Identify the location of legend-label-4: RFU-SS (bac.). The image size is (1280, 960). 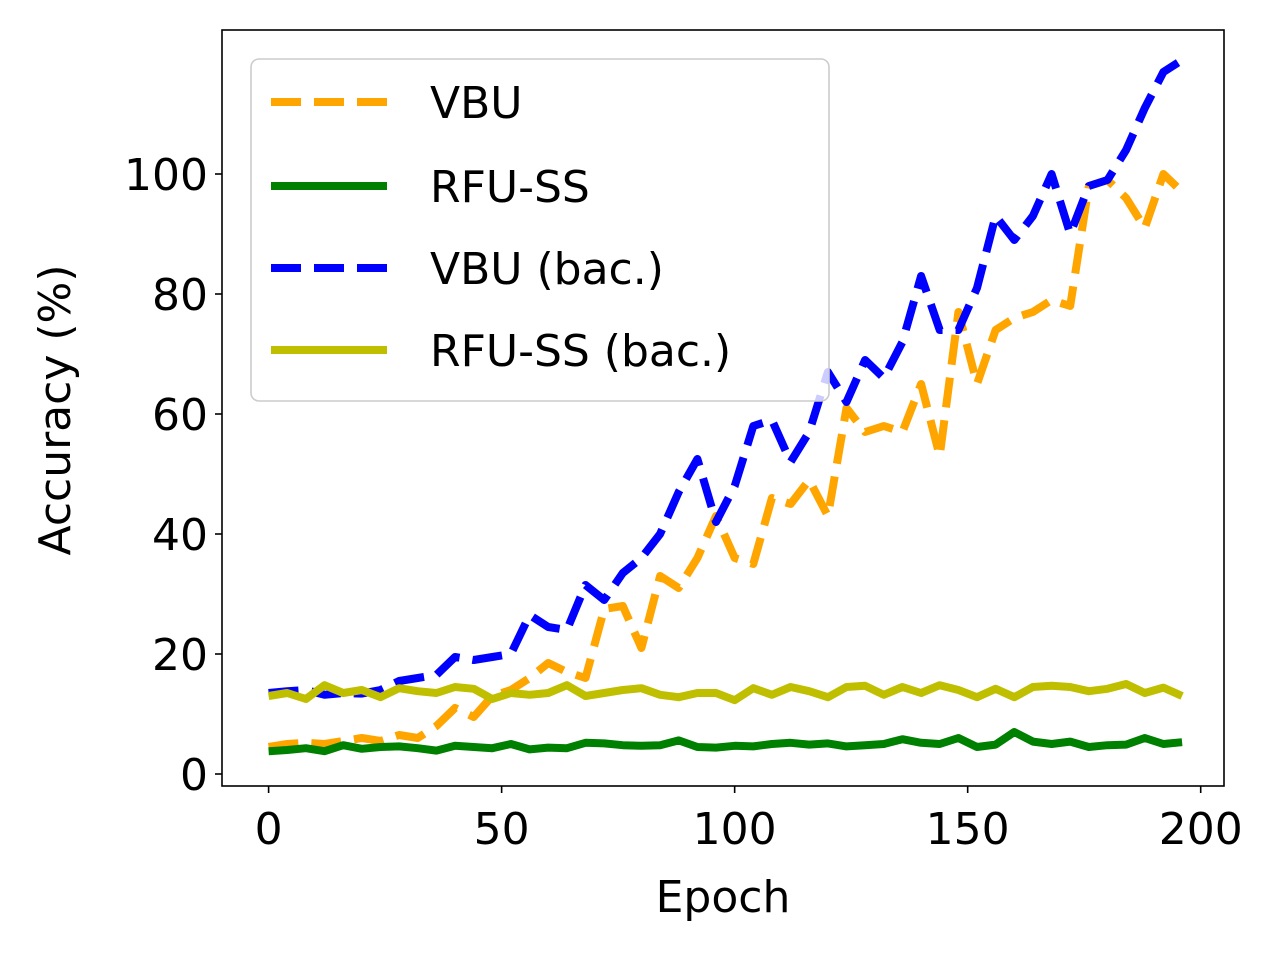
(580, 351).